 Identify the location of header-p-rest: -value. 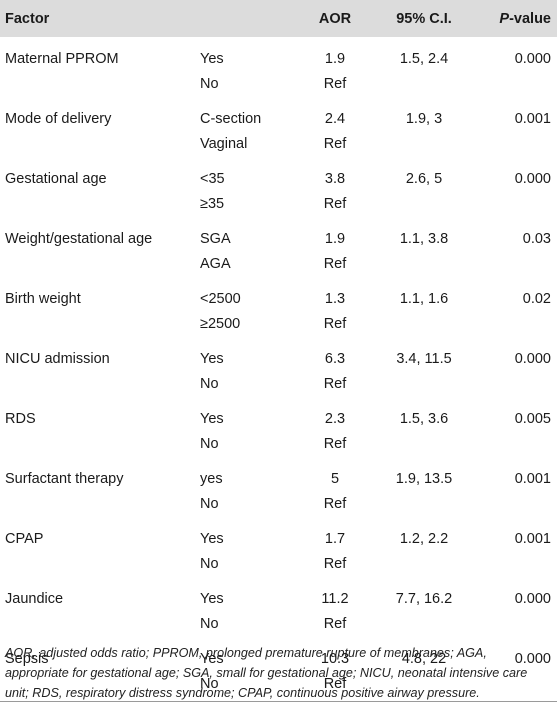
(530, 18).